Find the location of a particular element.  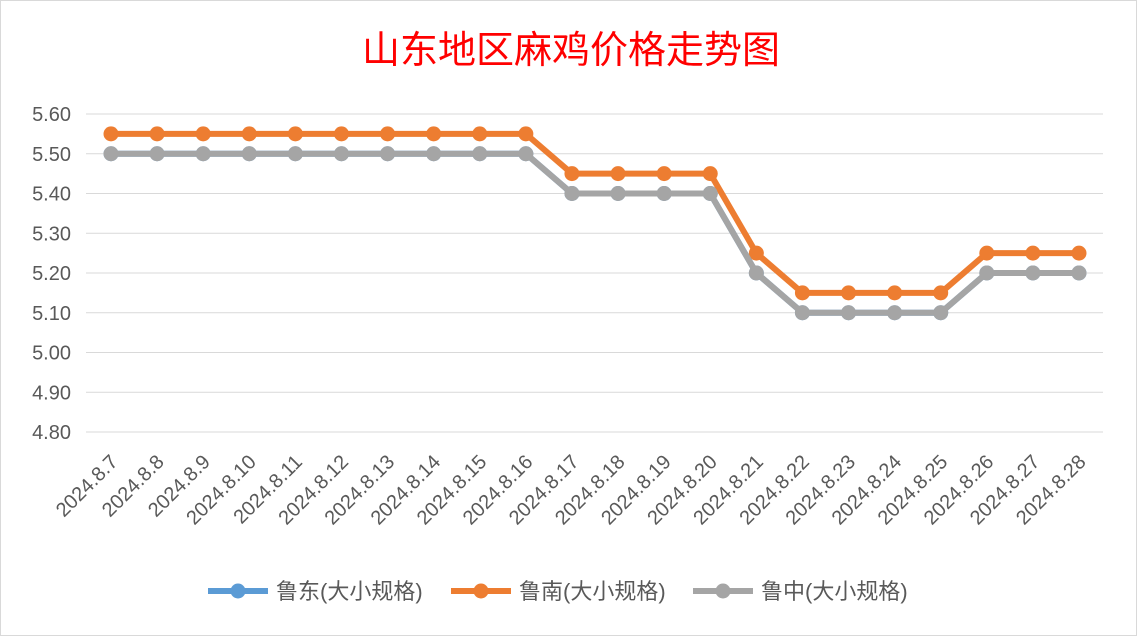

legend-item: 鲁中(大小规格) is located at coordinates (800, 591).